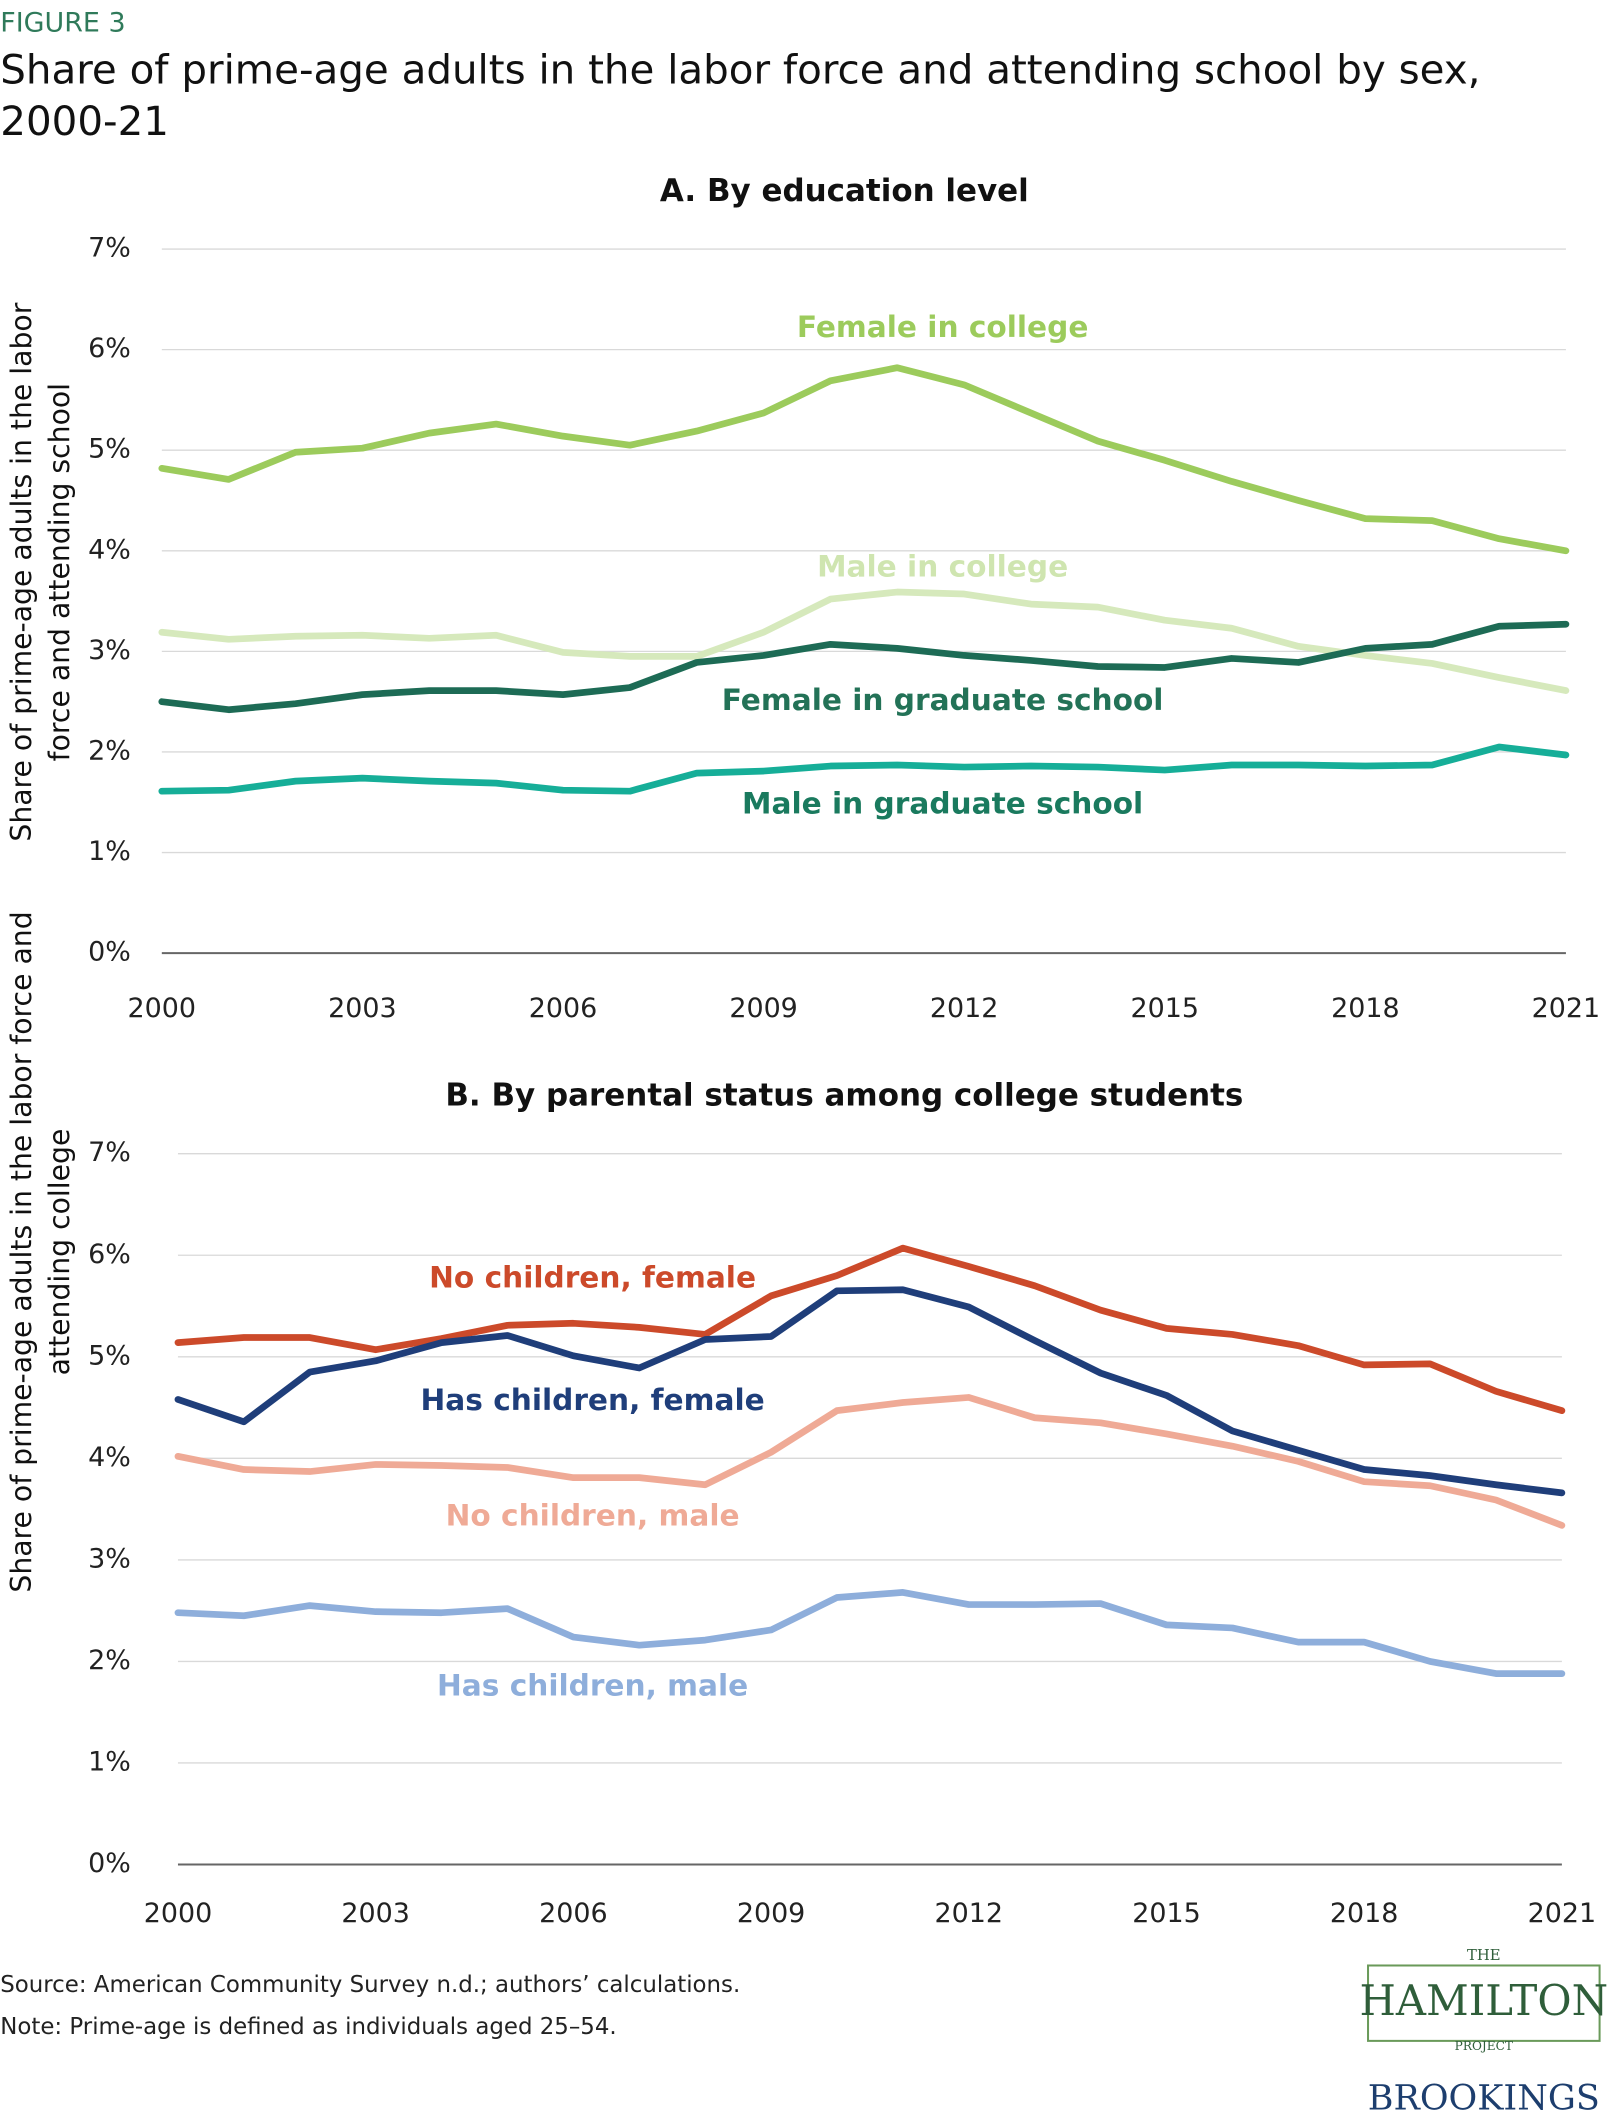  I want to click on hamilton-logo: THE HAMILTON PROJECT BROOKINGS, so click(1484, 2033).